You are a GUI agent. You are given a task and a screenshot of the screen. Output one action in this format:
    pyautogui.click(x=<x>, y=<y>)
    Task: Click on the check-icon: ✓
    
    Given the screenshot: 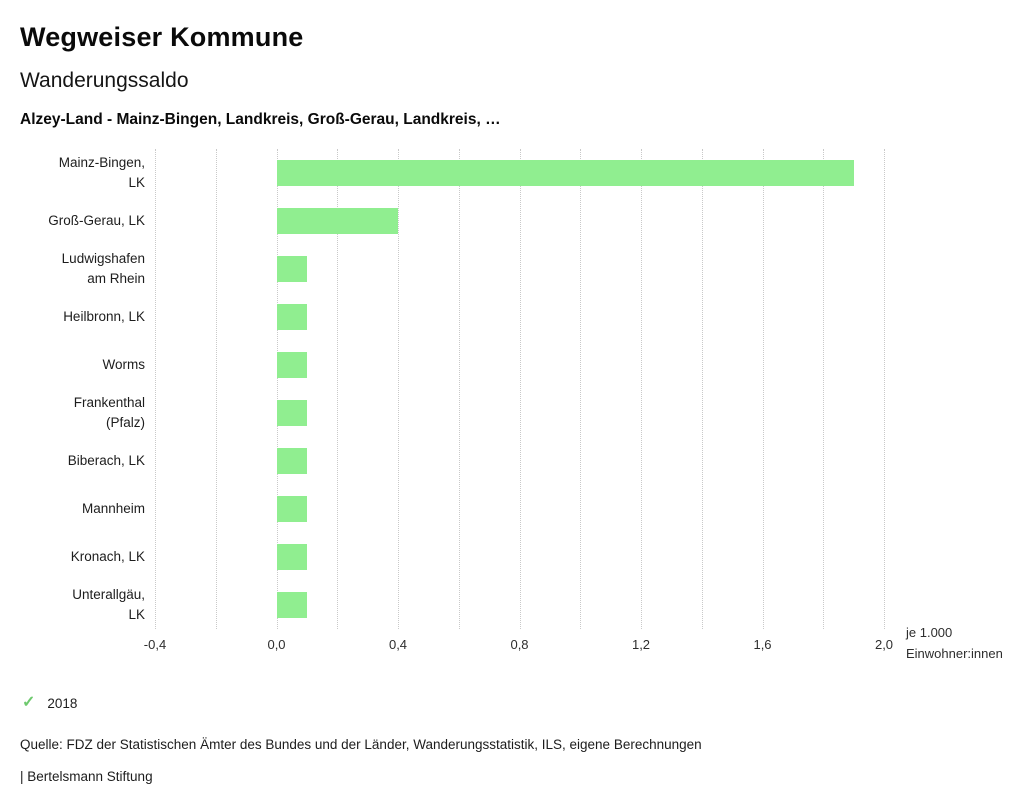 What is the action you would take?
    pyautogui.click(x=29, y=702)
    